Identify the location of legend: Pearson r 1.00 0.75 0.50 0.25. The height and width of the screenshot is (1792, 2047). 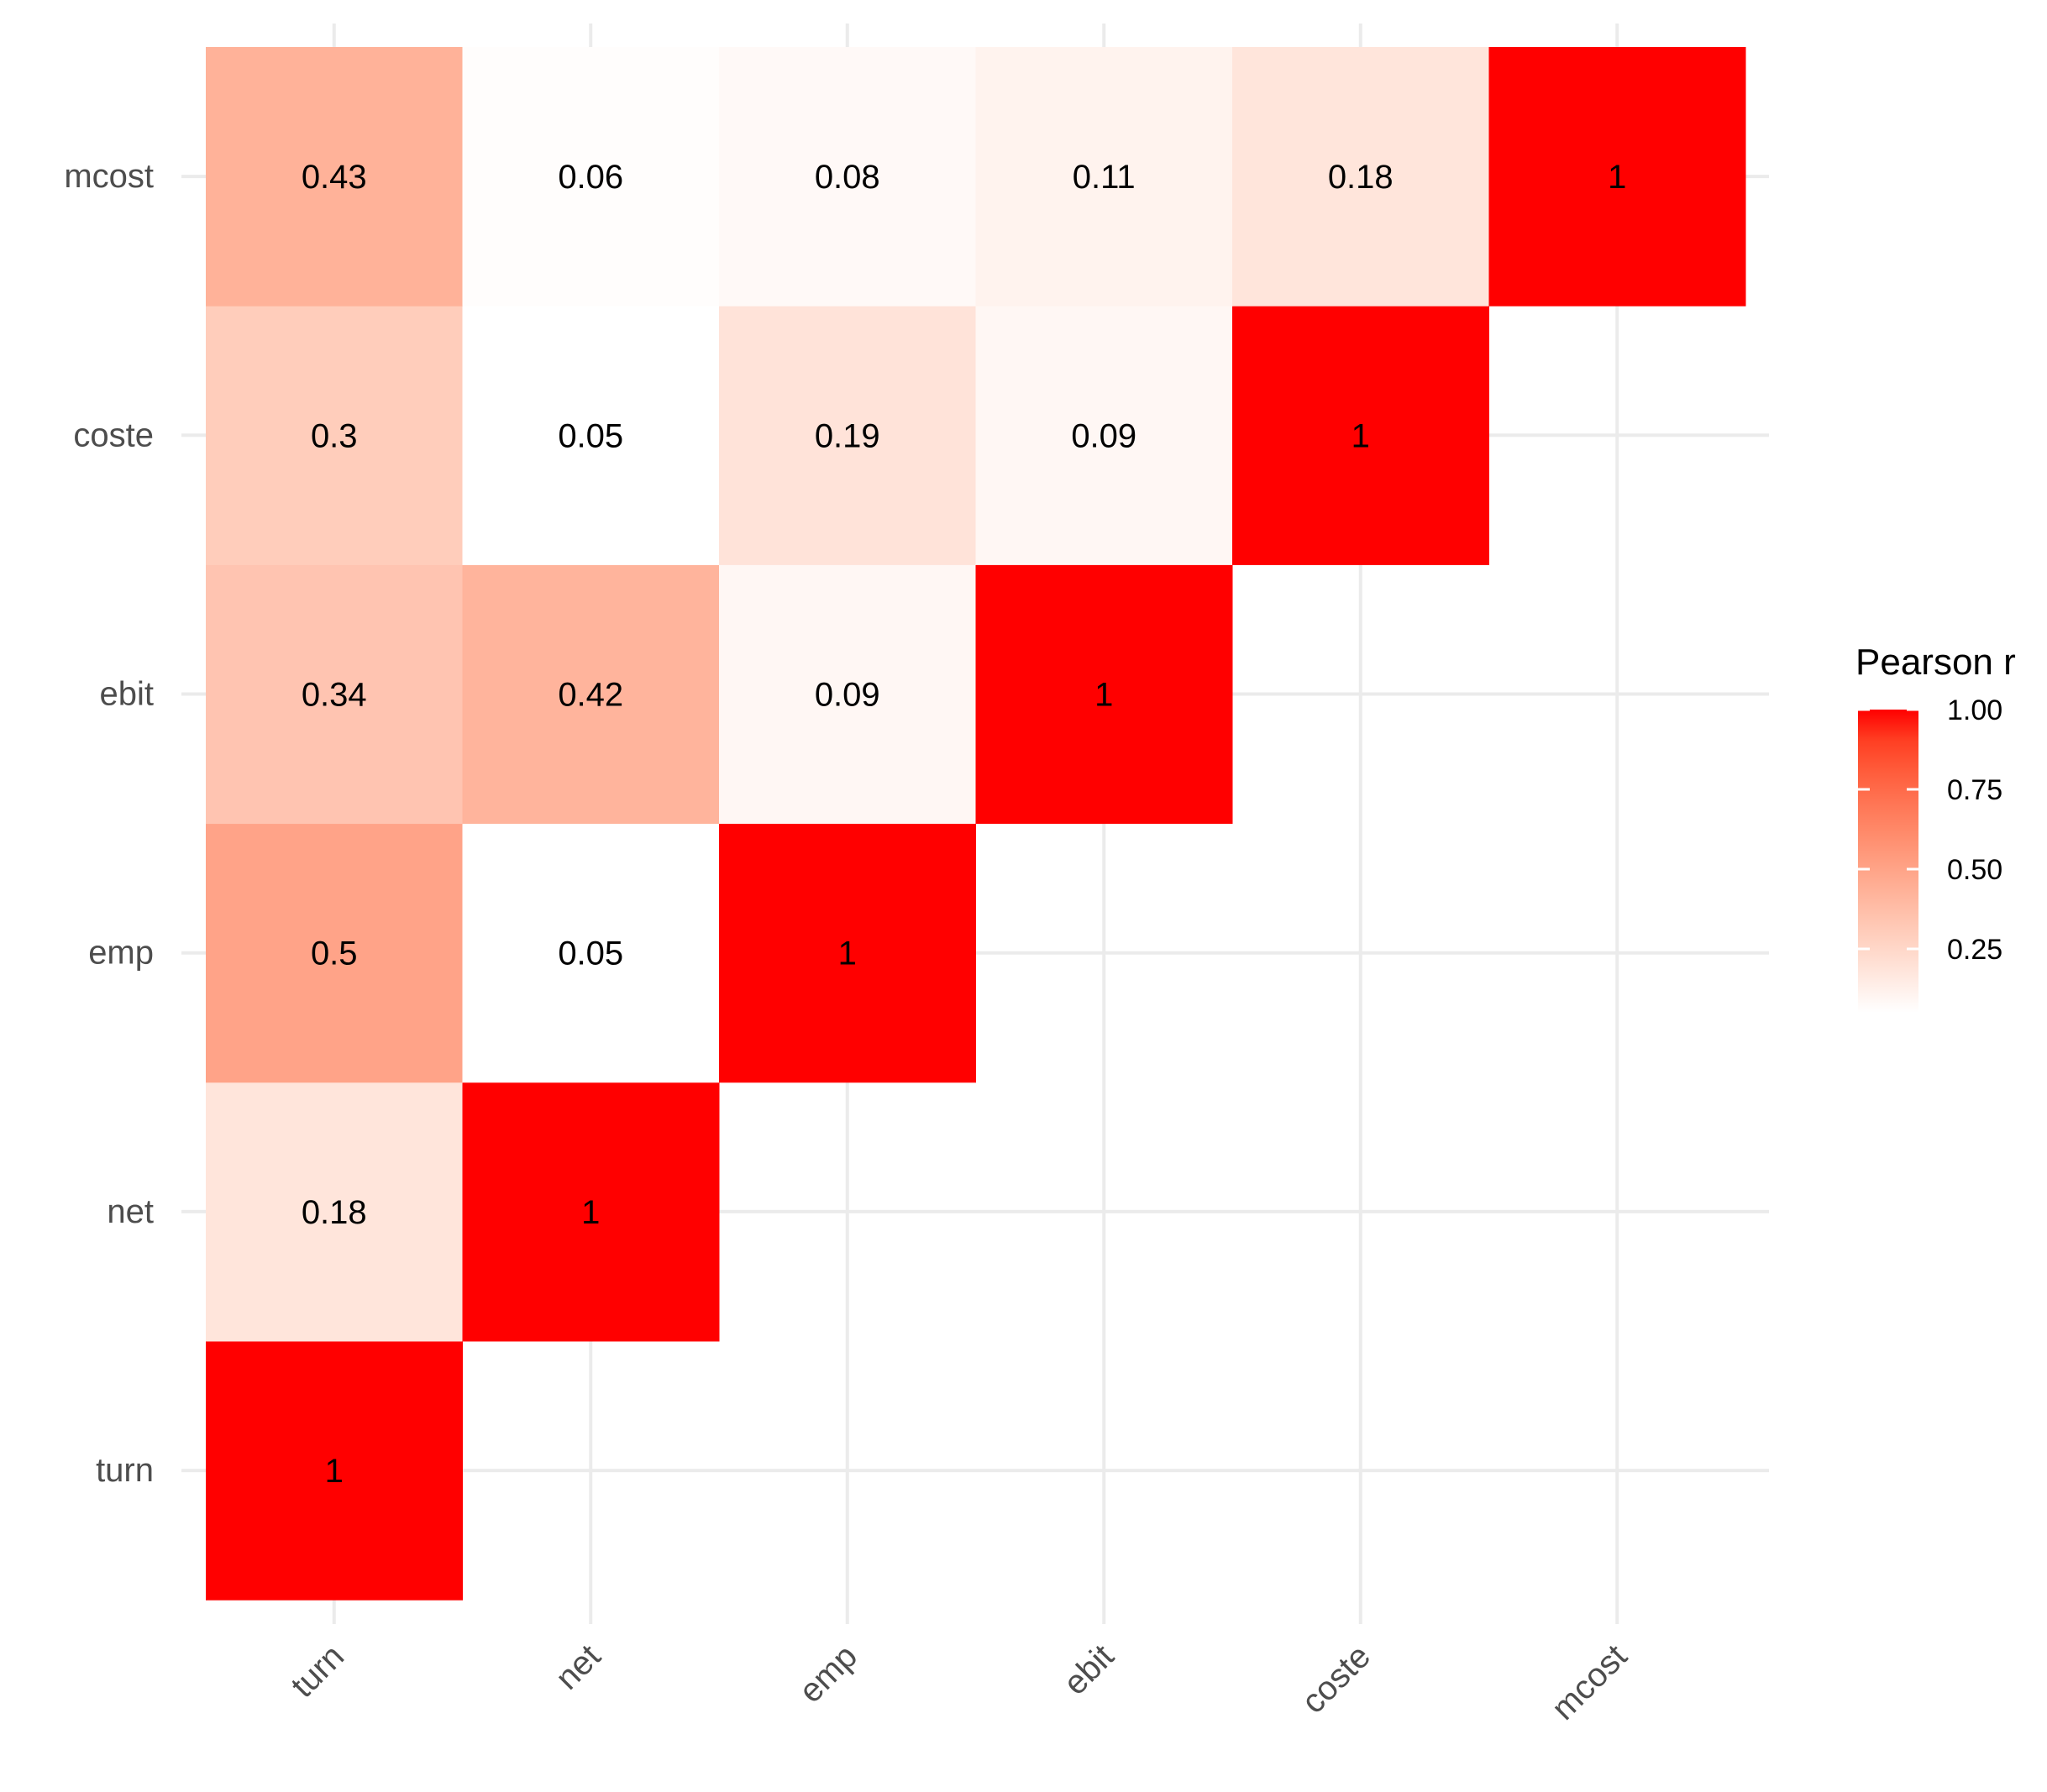
(1935, 827).